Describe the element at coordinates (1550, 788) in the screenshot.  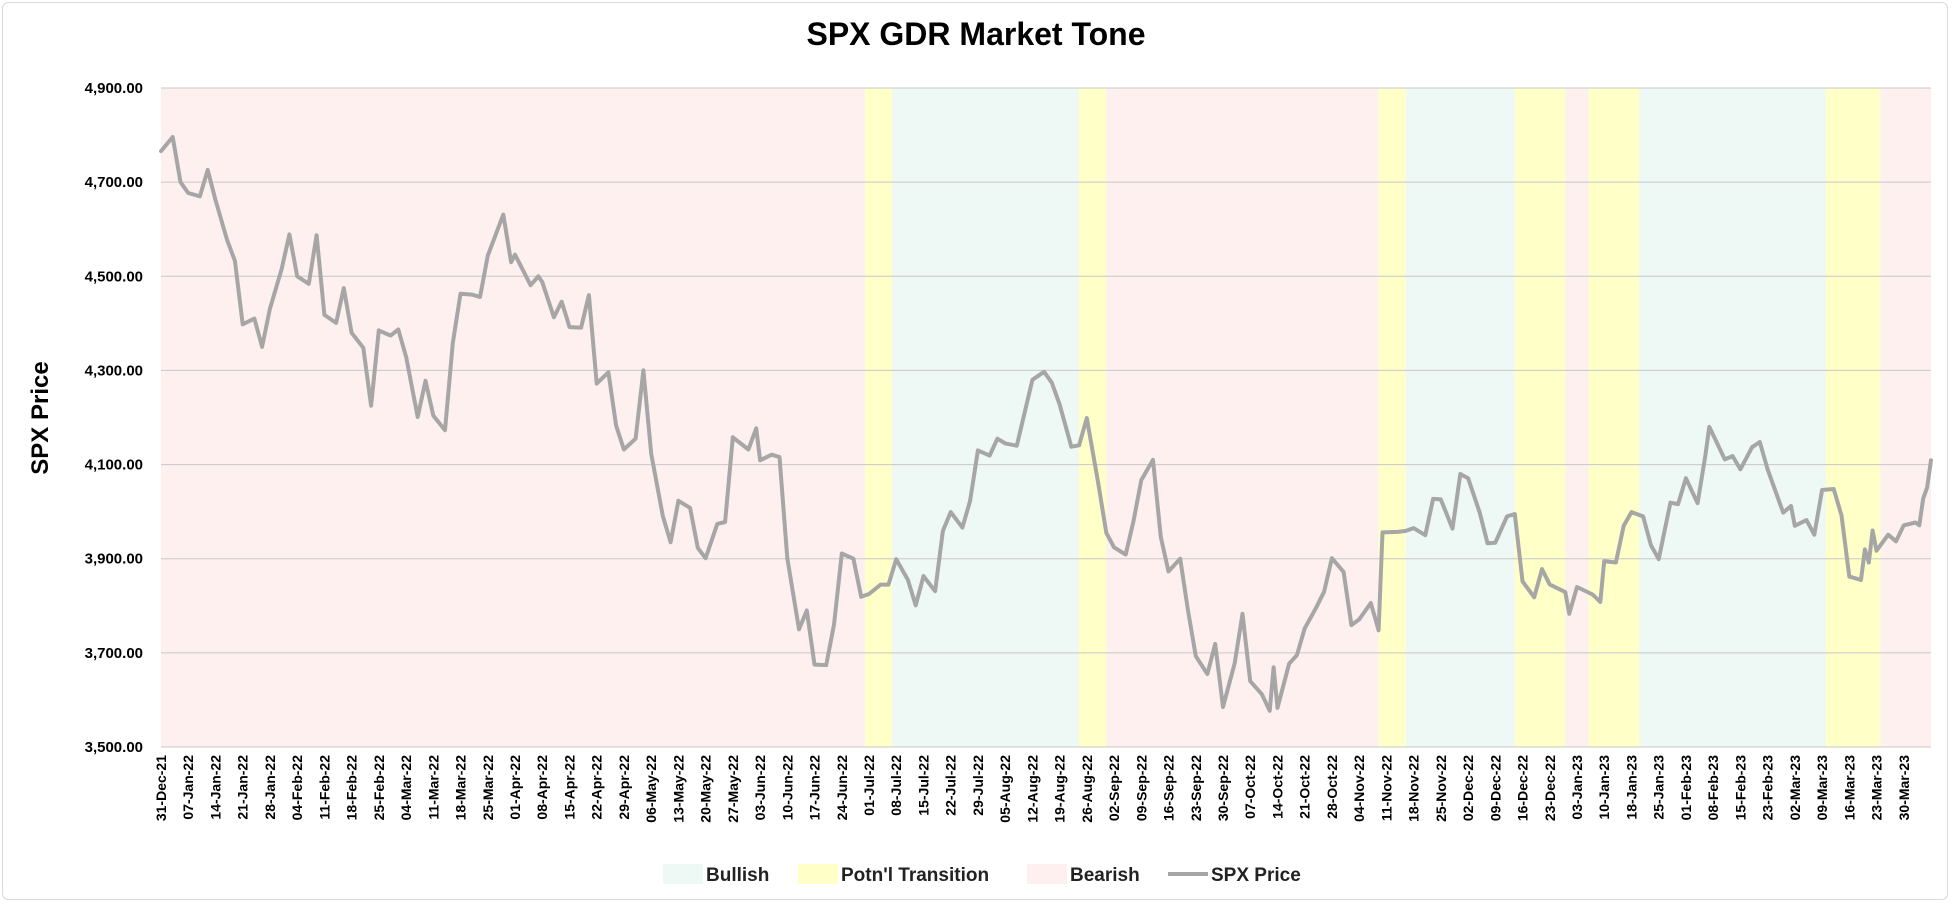
I see `x-tick-label-51: 23-Dec-22` at that location.